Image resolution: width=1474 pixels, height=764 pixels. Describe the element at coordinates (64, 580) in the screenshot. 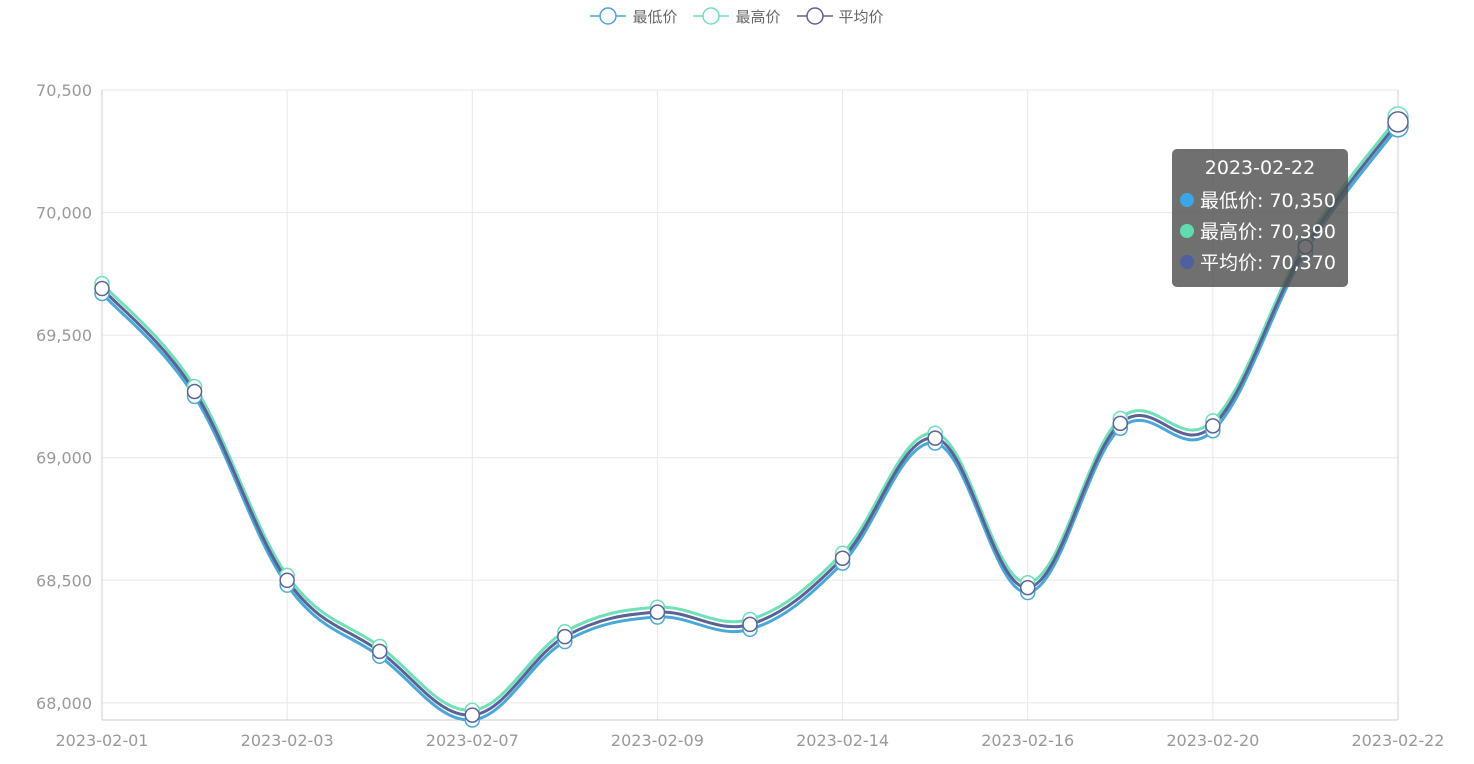

I see `y-tick-label: 68,500` at that location.